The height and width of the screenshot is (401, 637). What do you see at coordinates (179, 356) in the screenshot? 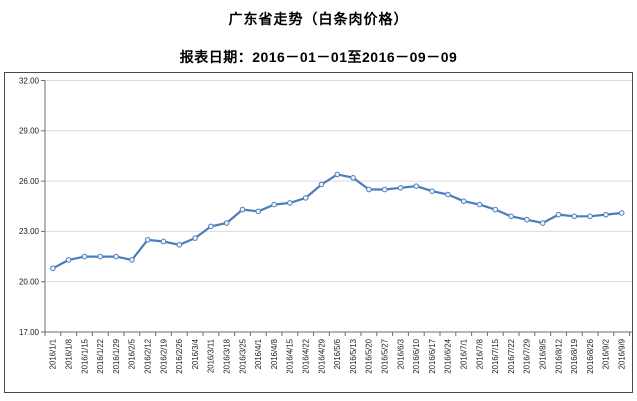
I see `x-tick-label: 2016/2/26` at bounding box center [179, 356].